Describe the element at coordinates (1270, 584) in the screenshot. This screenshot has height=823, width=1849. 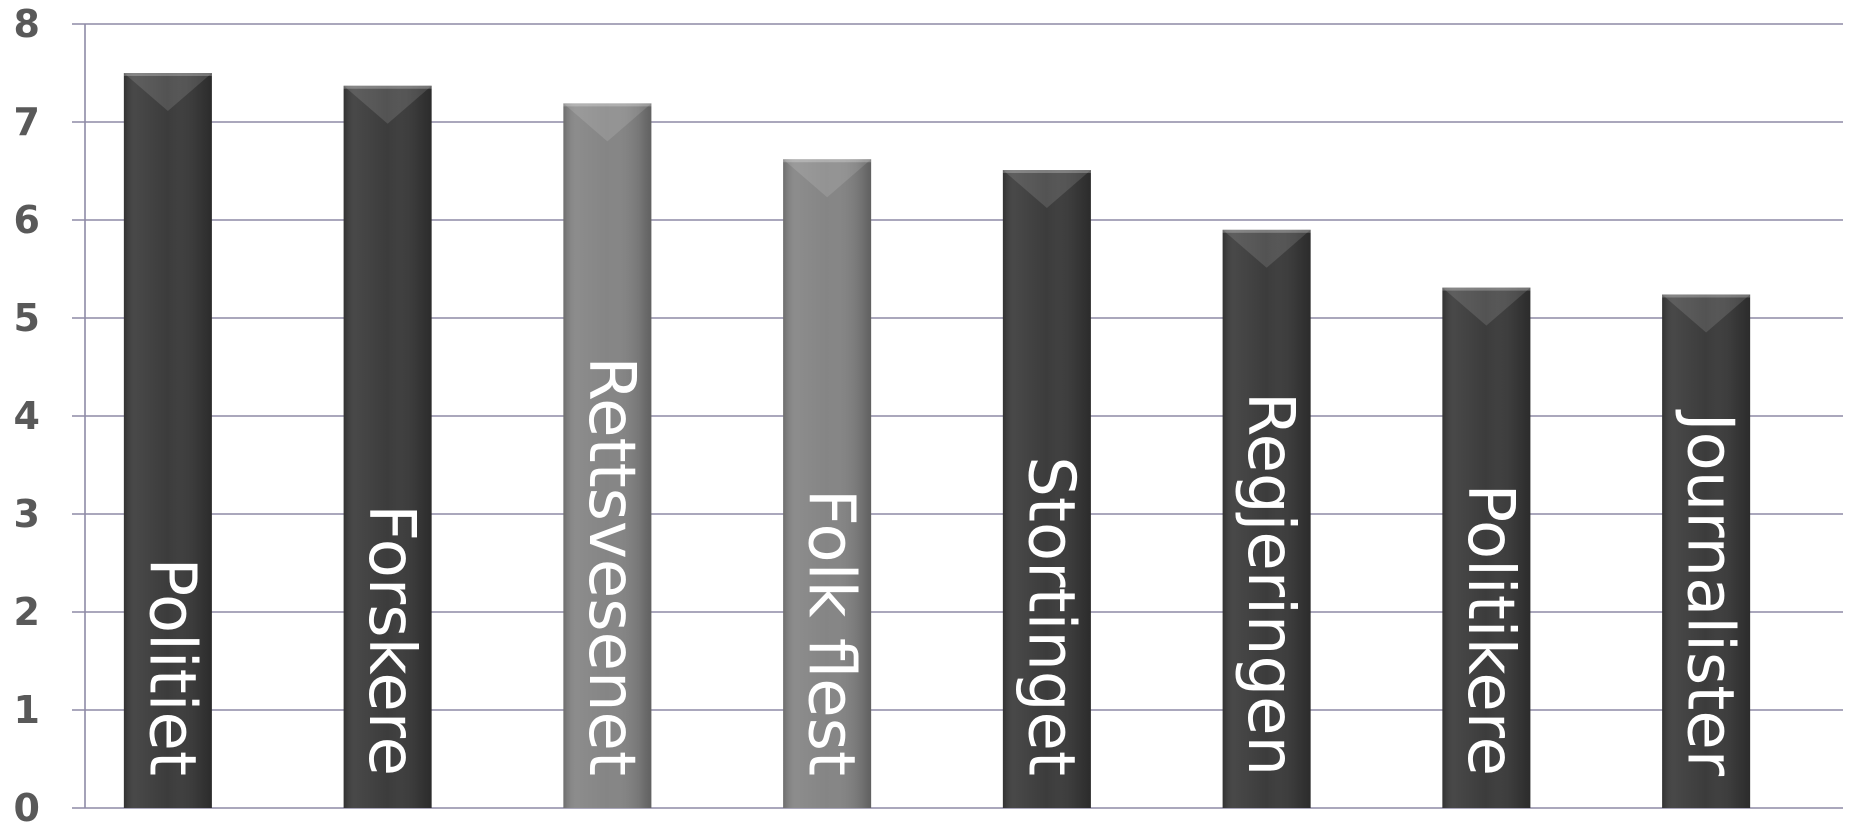
I see `bar-category-label: Regjeringen` at that location.